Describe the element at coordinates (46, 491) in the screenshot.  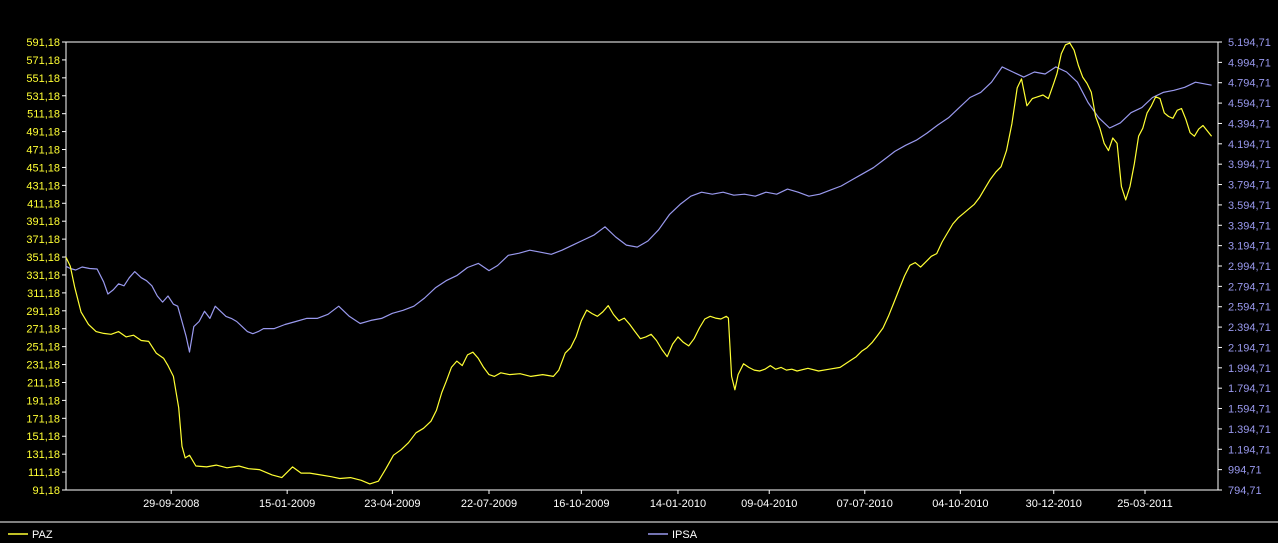
I see `y-left-tick-label: 91,18` at that location.